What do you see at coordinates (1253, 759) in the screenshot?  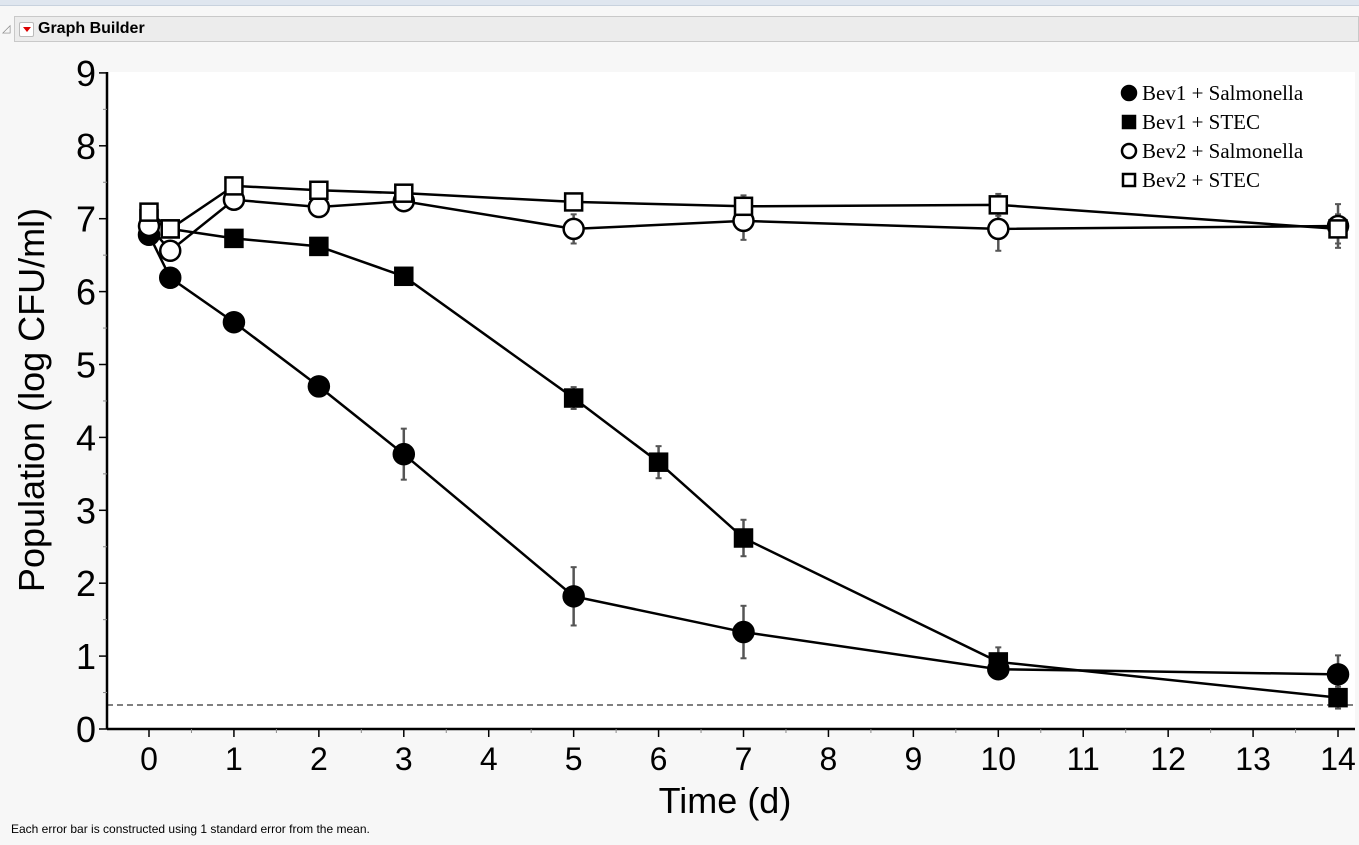 I see `x-tick-label: 13` at bounding box center [1253, 759].